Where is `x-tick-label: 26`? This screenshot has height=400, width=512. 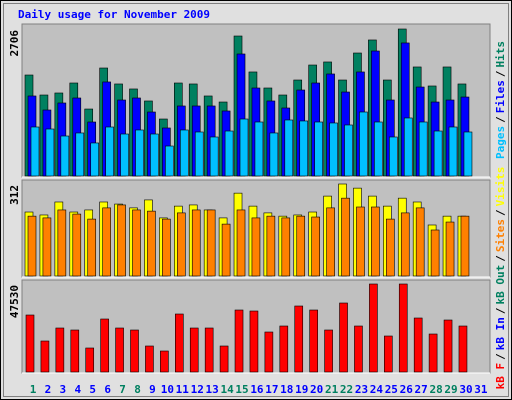 x-tick-label: 26 is located at coordinates (407, 389).